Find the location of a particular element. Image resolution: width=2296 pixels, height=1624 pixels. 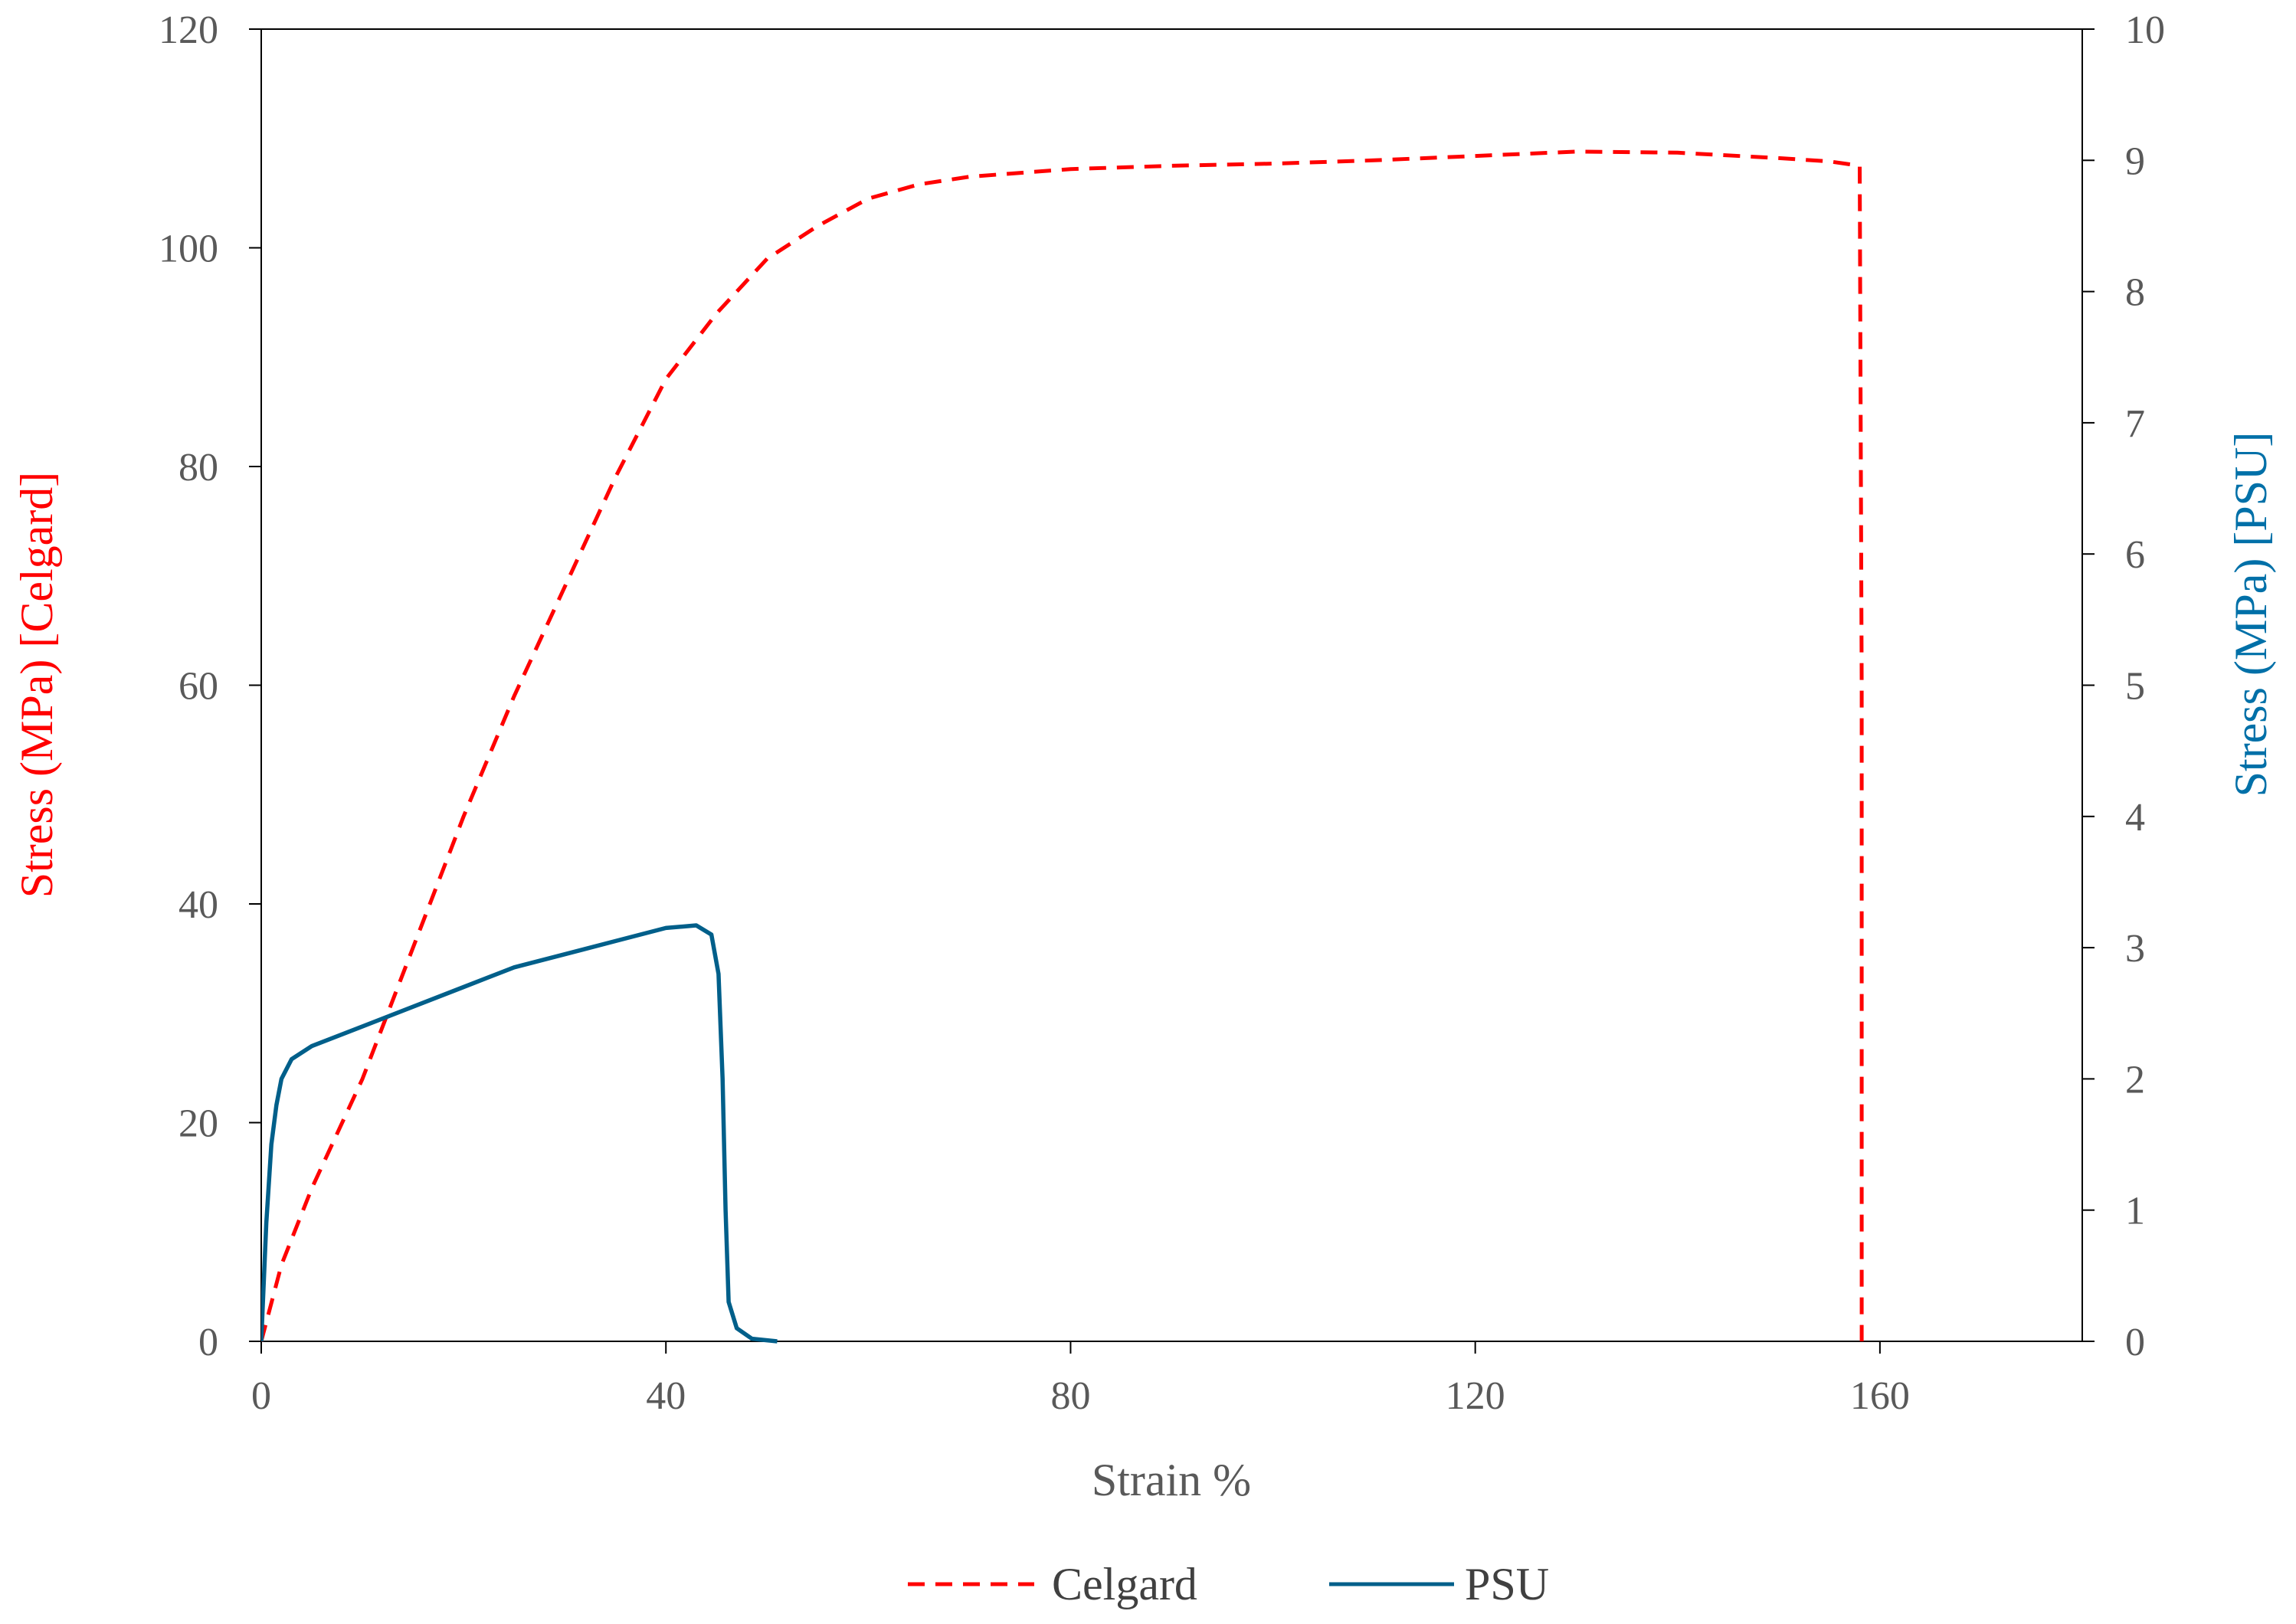

legend: Celgard PSU is located at coordinates (1228, 1584).